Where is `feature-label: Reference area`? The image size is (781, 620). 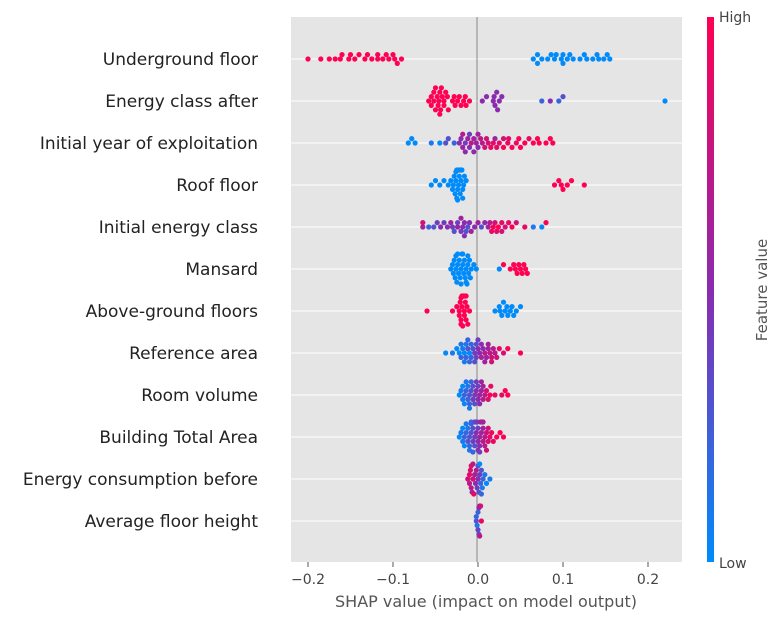
feature-label: Reference area is located at coordinates (193, 354).